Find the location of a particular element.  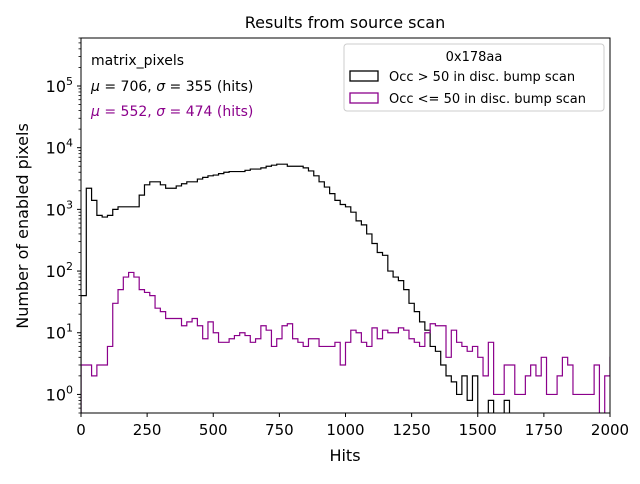

x-tick-label: 750 is located at coordinates (279, 430).